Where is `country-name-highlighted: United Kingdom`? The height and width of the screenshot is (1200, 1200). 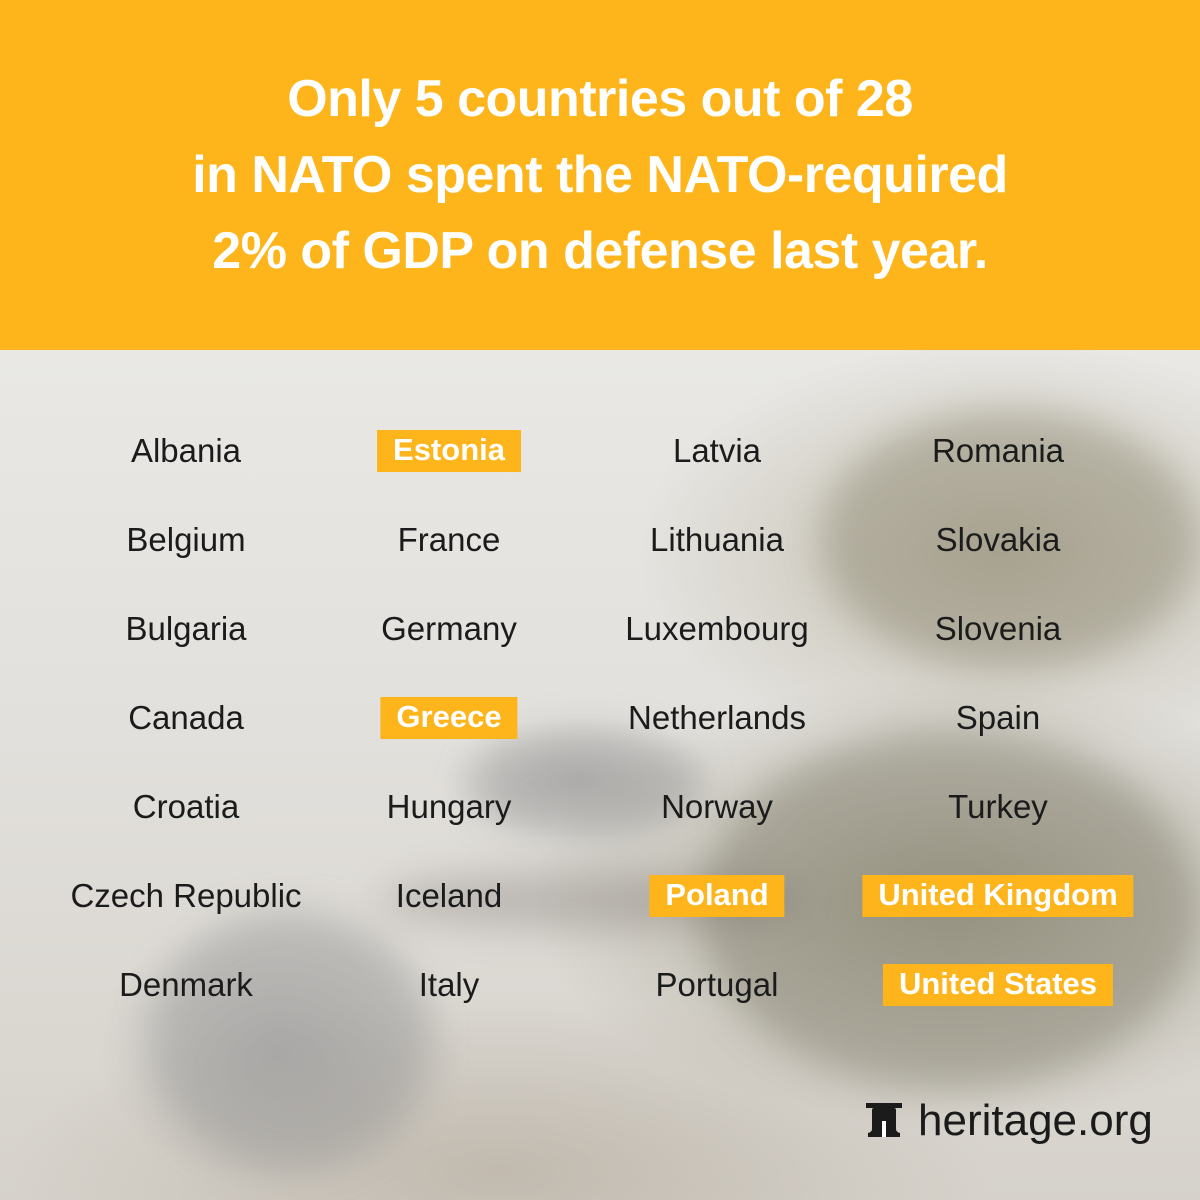 country-name-highlighted: United Kingdom is located at coordinates (998, 896).